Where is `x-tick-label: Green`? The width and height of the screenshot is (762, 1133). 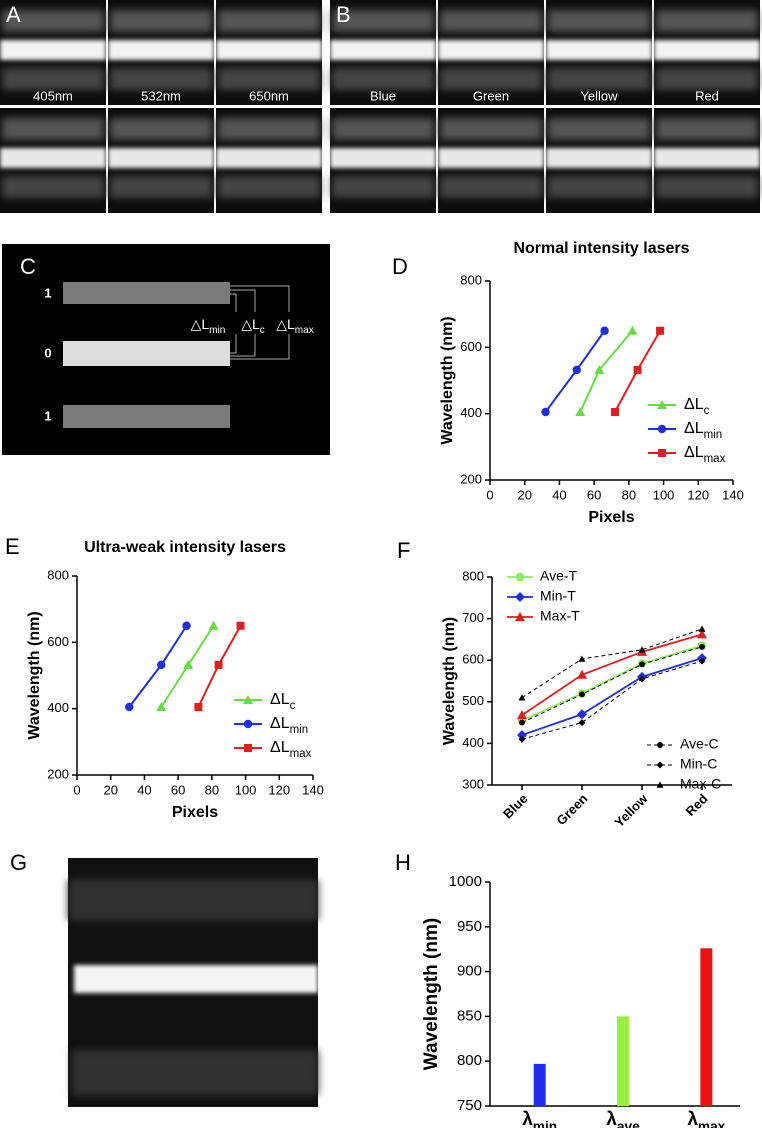
x-tick-label: Green is located at coordinates (571, 809).